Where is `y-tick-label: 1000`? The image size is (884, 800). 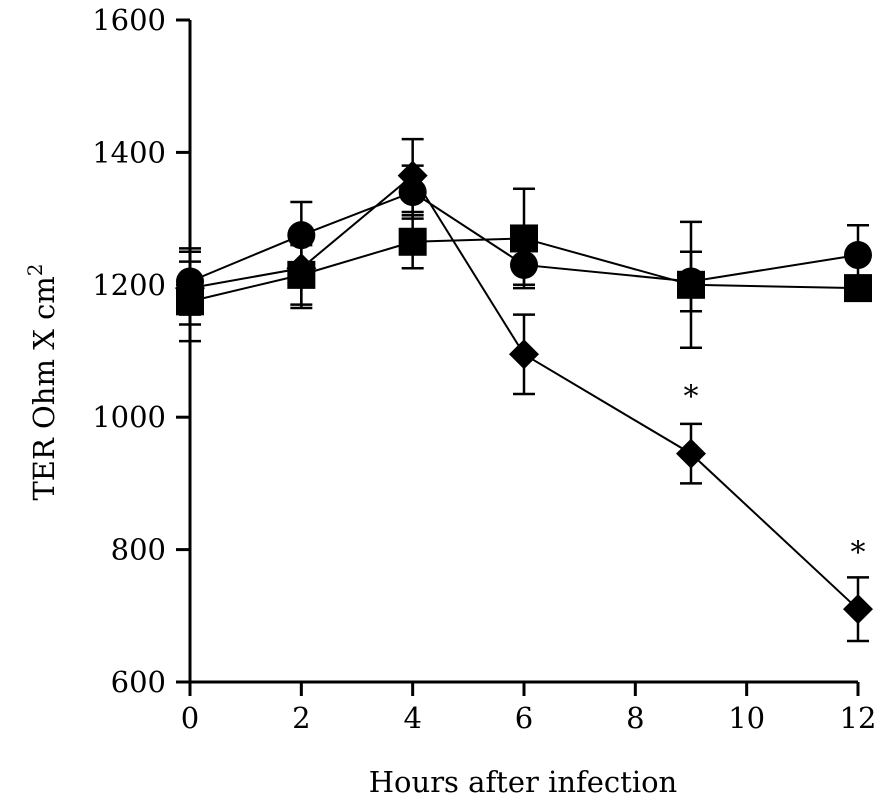 y-tick-label: 1000 is located at coordinates (129, 417).